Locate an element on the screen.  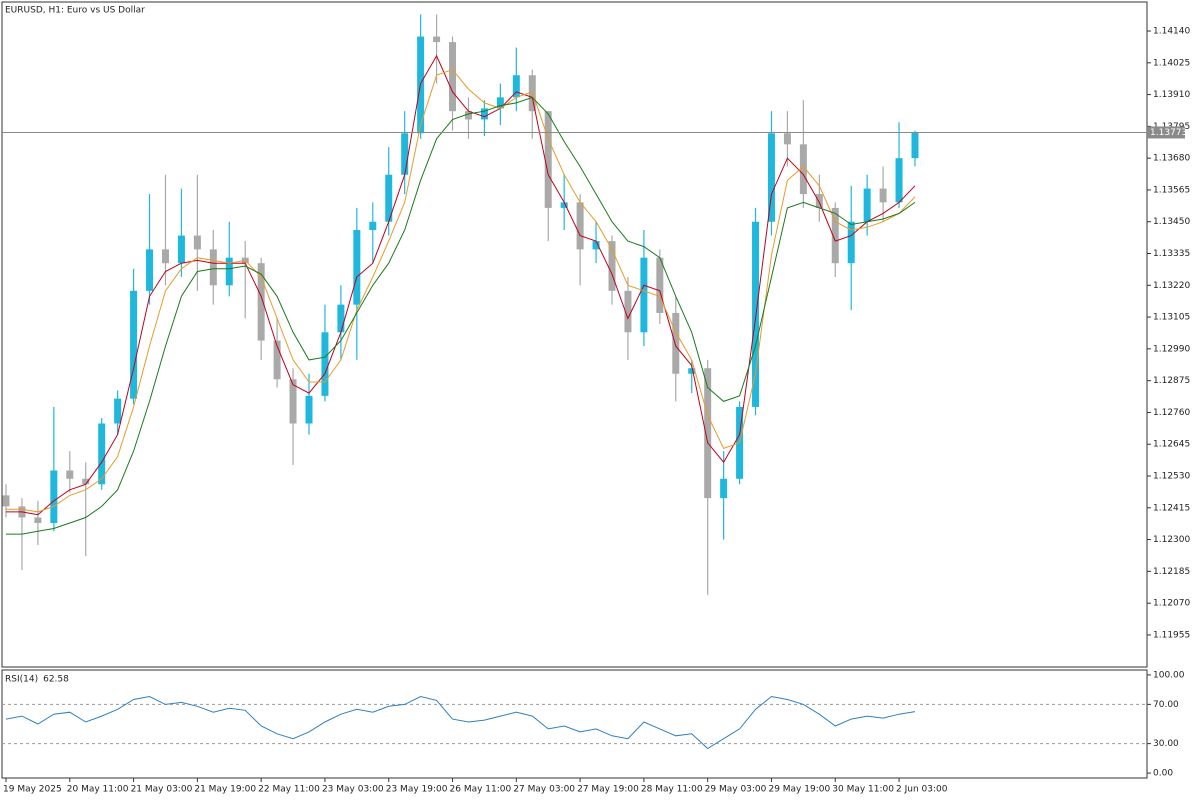
y-tick-label: 1.13220 is located at coordinates (1171, 286).